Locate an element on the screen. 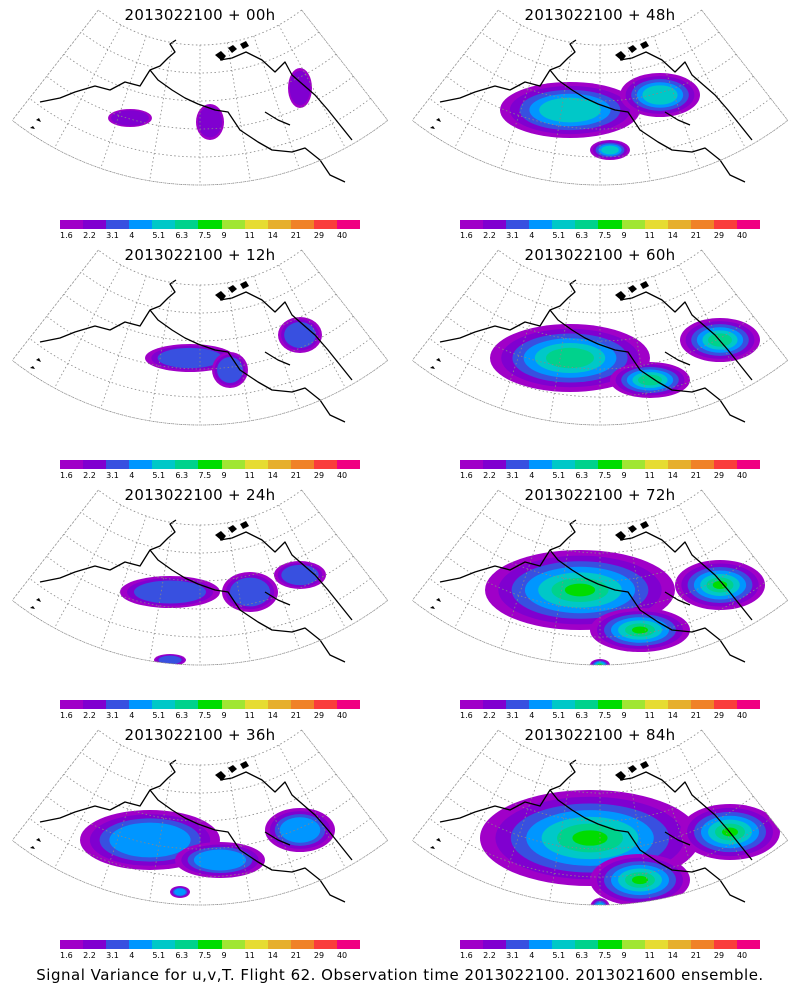  colorbar-tick-label: 4 is located at coordinates (132, 235).